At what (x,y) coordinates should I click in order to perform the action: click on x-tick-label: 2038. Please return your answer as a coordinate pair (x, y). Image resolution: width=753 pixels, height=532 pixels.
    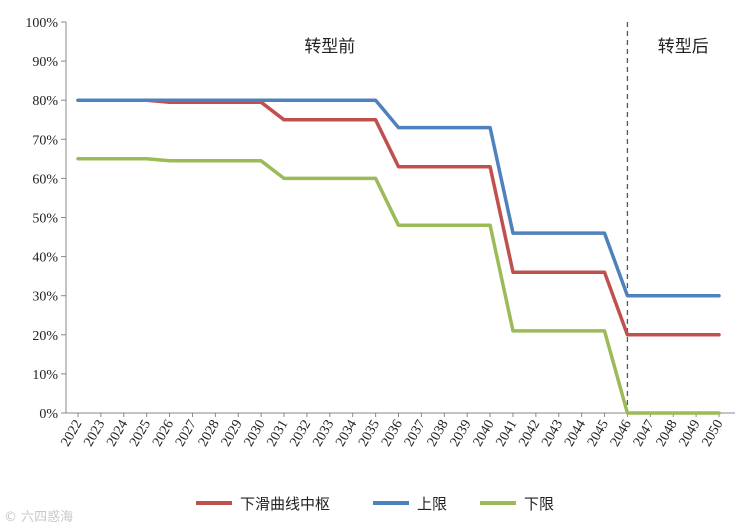
    Looking at the image, I should click on (438, 434).